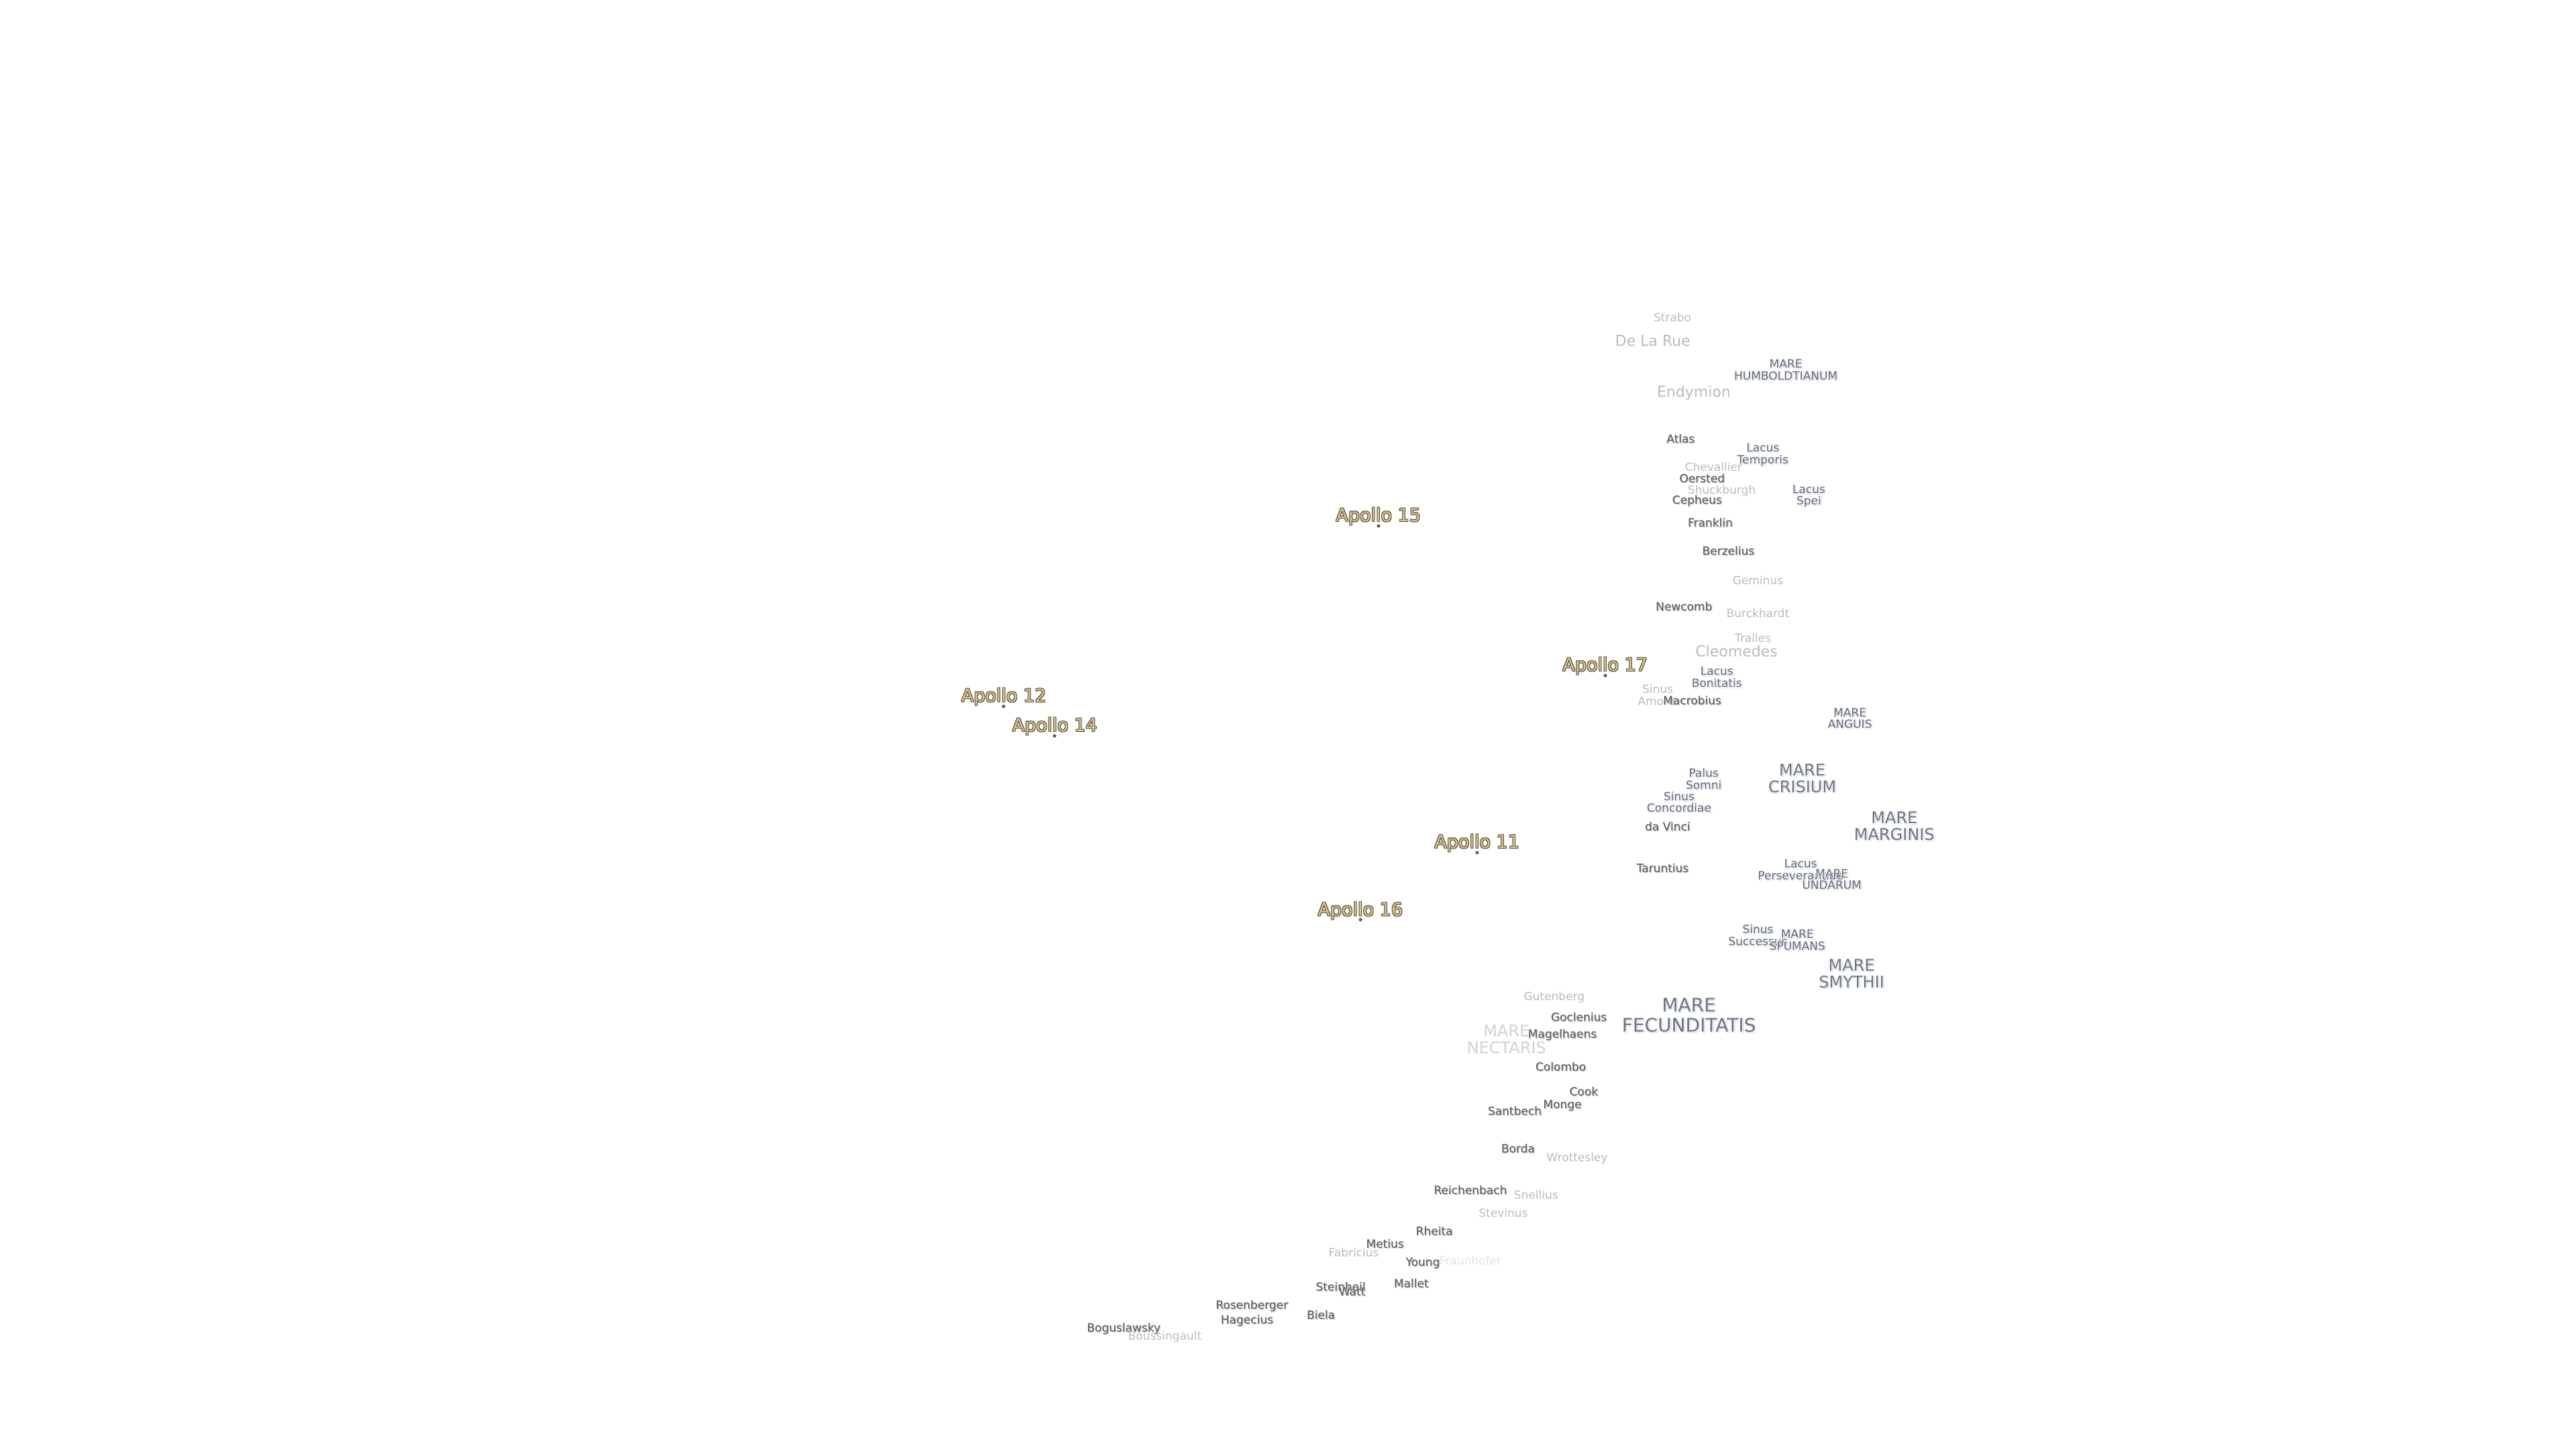 The width and height of the screenshot is (2576, 1449). I want to click on crater-label: Atlas, so click(1680, 440).